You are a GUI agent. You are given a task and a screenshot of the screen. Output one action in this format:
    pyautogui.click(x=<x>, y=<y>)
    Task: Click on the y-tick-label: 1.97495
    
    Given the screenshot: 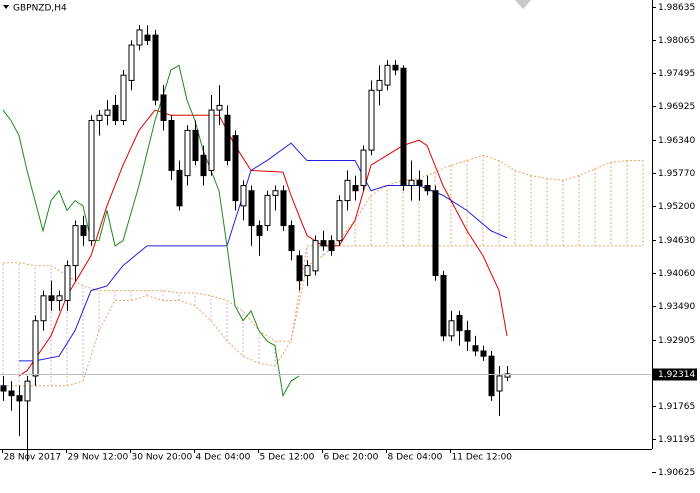 What is the action you would take?
    pyautogui.click(x=676, y=74)
    